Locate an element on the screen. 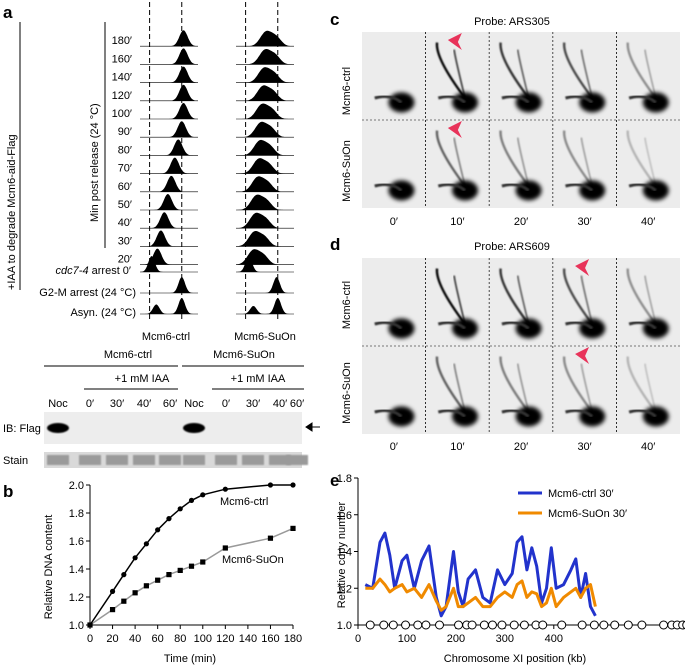 This screenshot has width=685, height=669. legend-label-ctrl: Mcm6-ctrl 30′ is located at coordinates (581, 494).